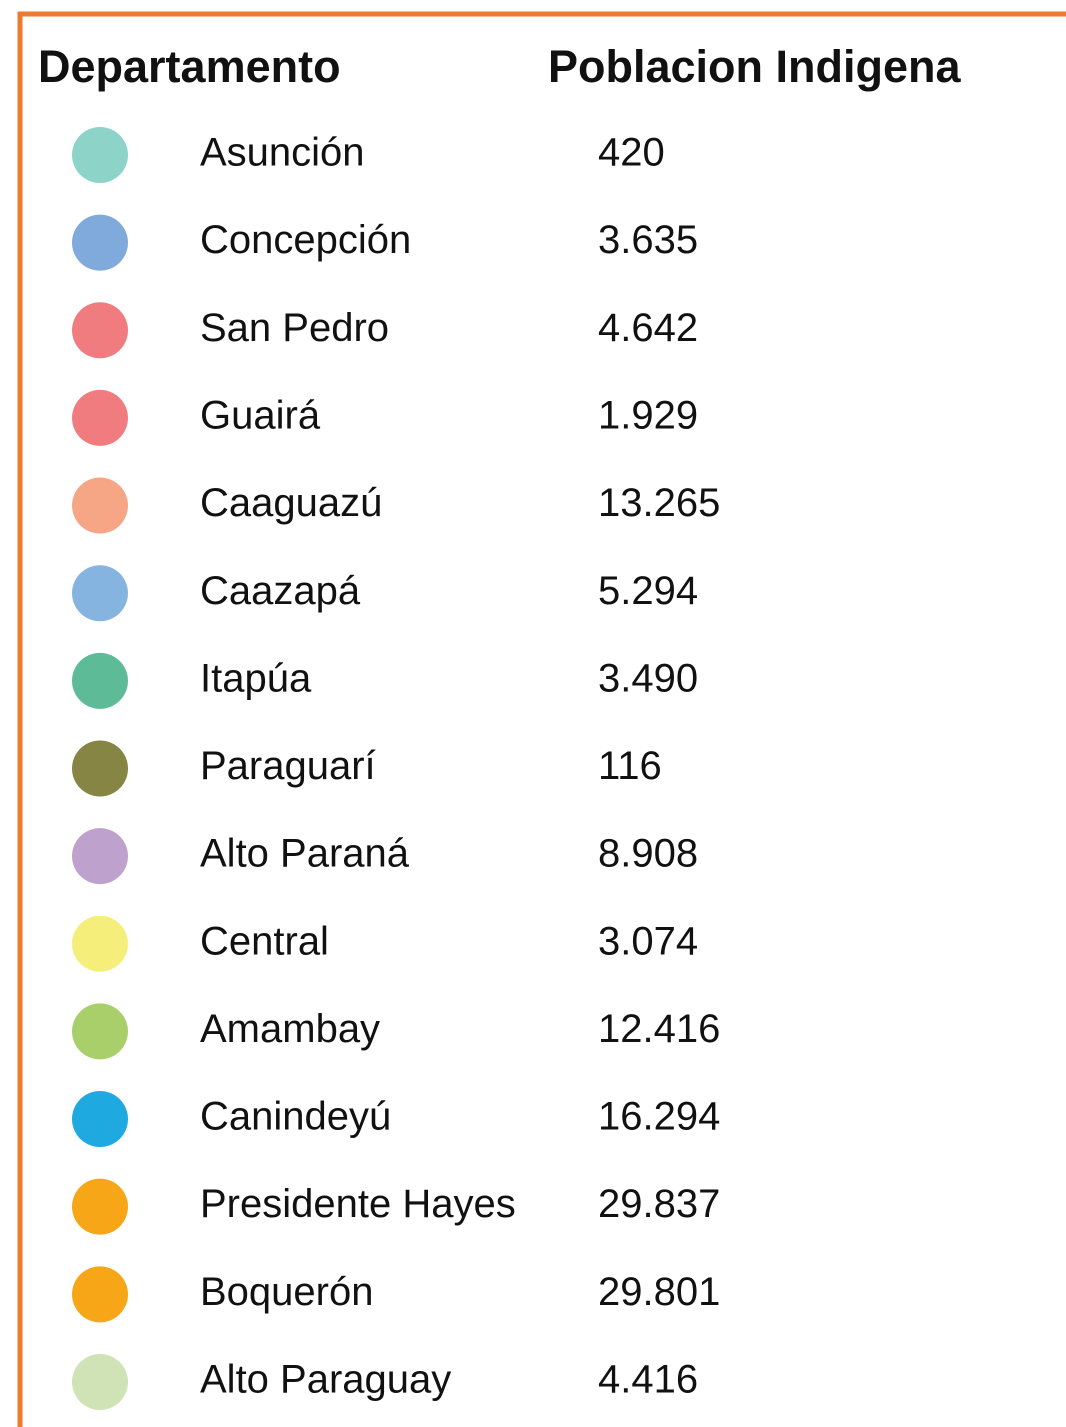  Describe the element at coordinates (648, 415) in the screenshot. I see `population-value: 1.929` at that location.